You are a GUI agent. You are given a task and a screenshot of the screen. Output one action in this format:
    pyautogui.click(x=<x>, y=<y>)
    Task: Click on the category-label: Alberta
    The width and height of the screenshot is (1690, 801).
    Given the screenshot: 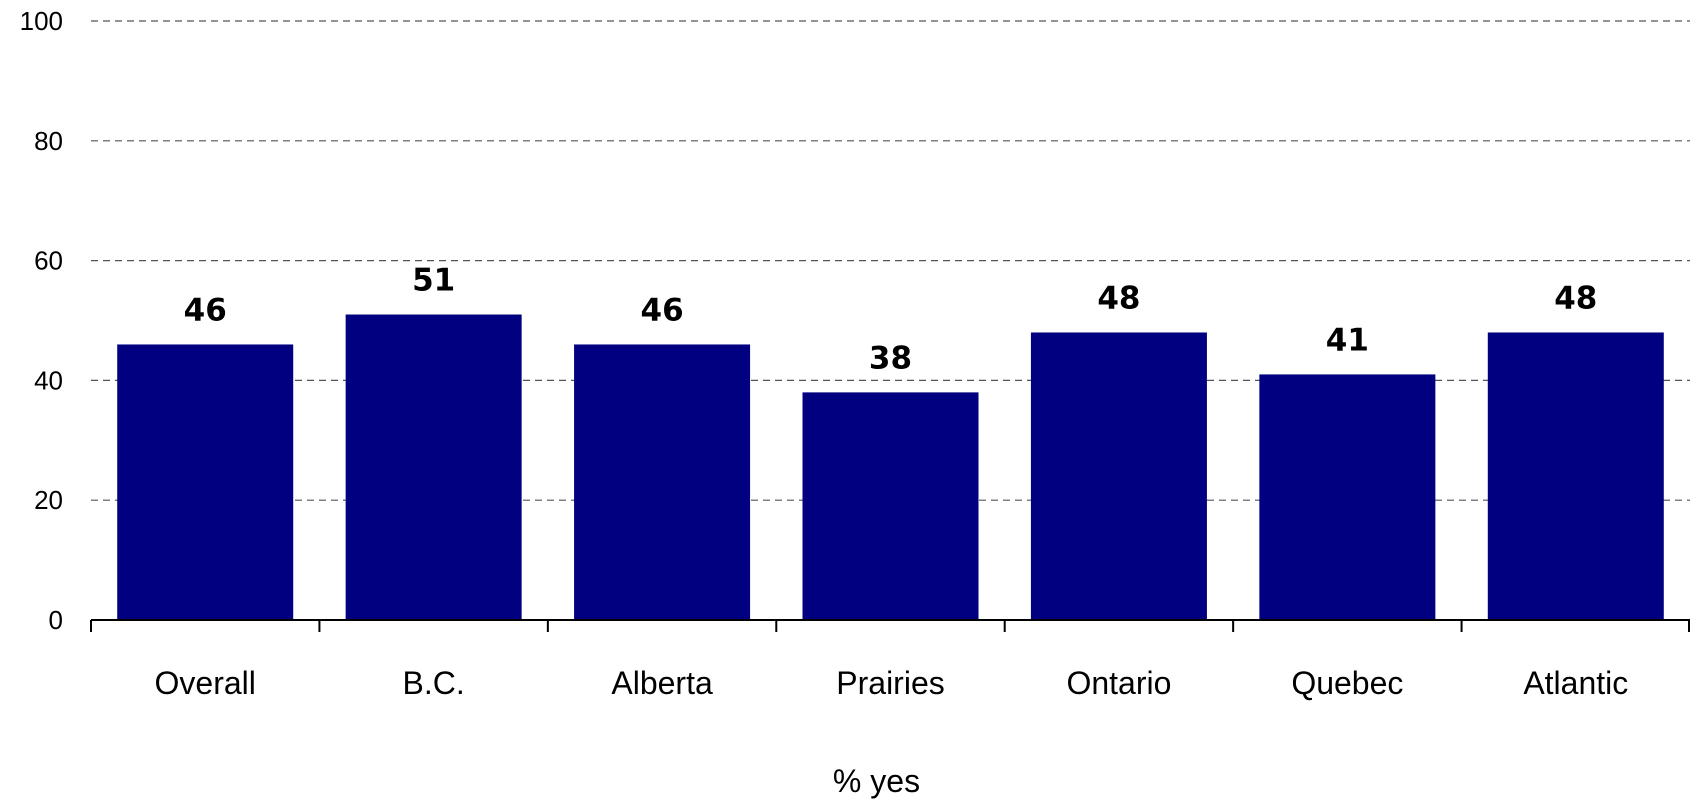 What is the action you would take?
    pyautogui.click(x=662, y=683)
    